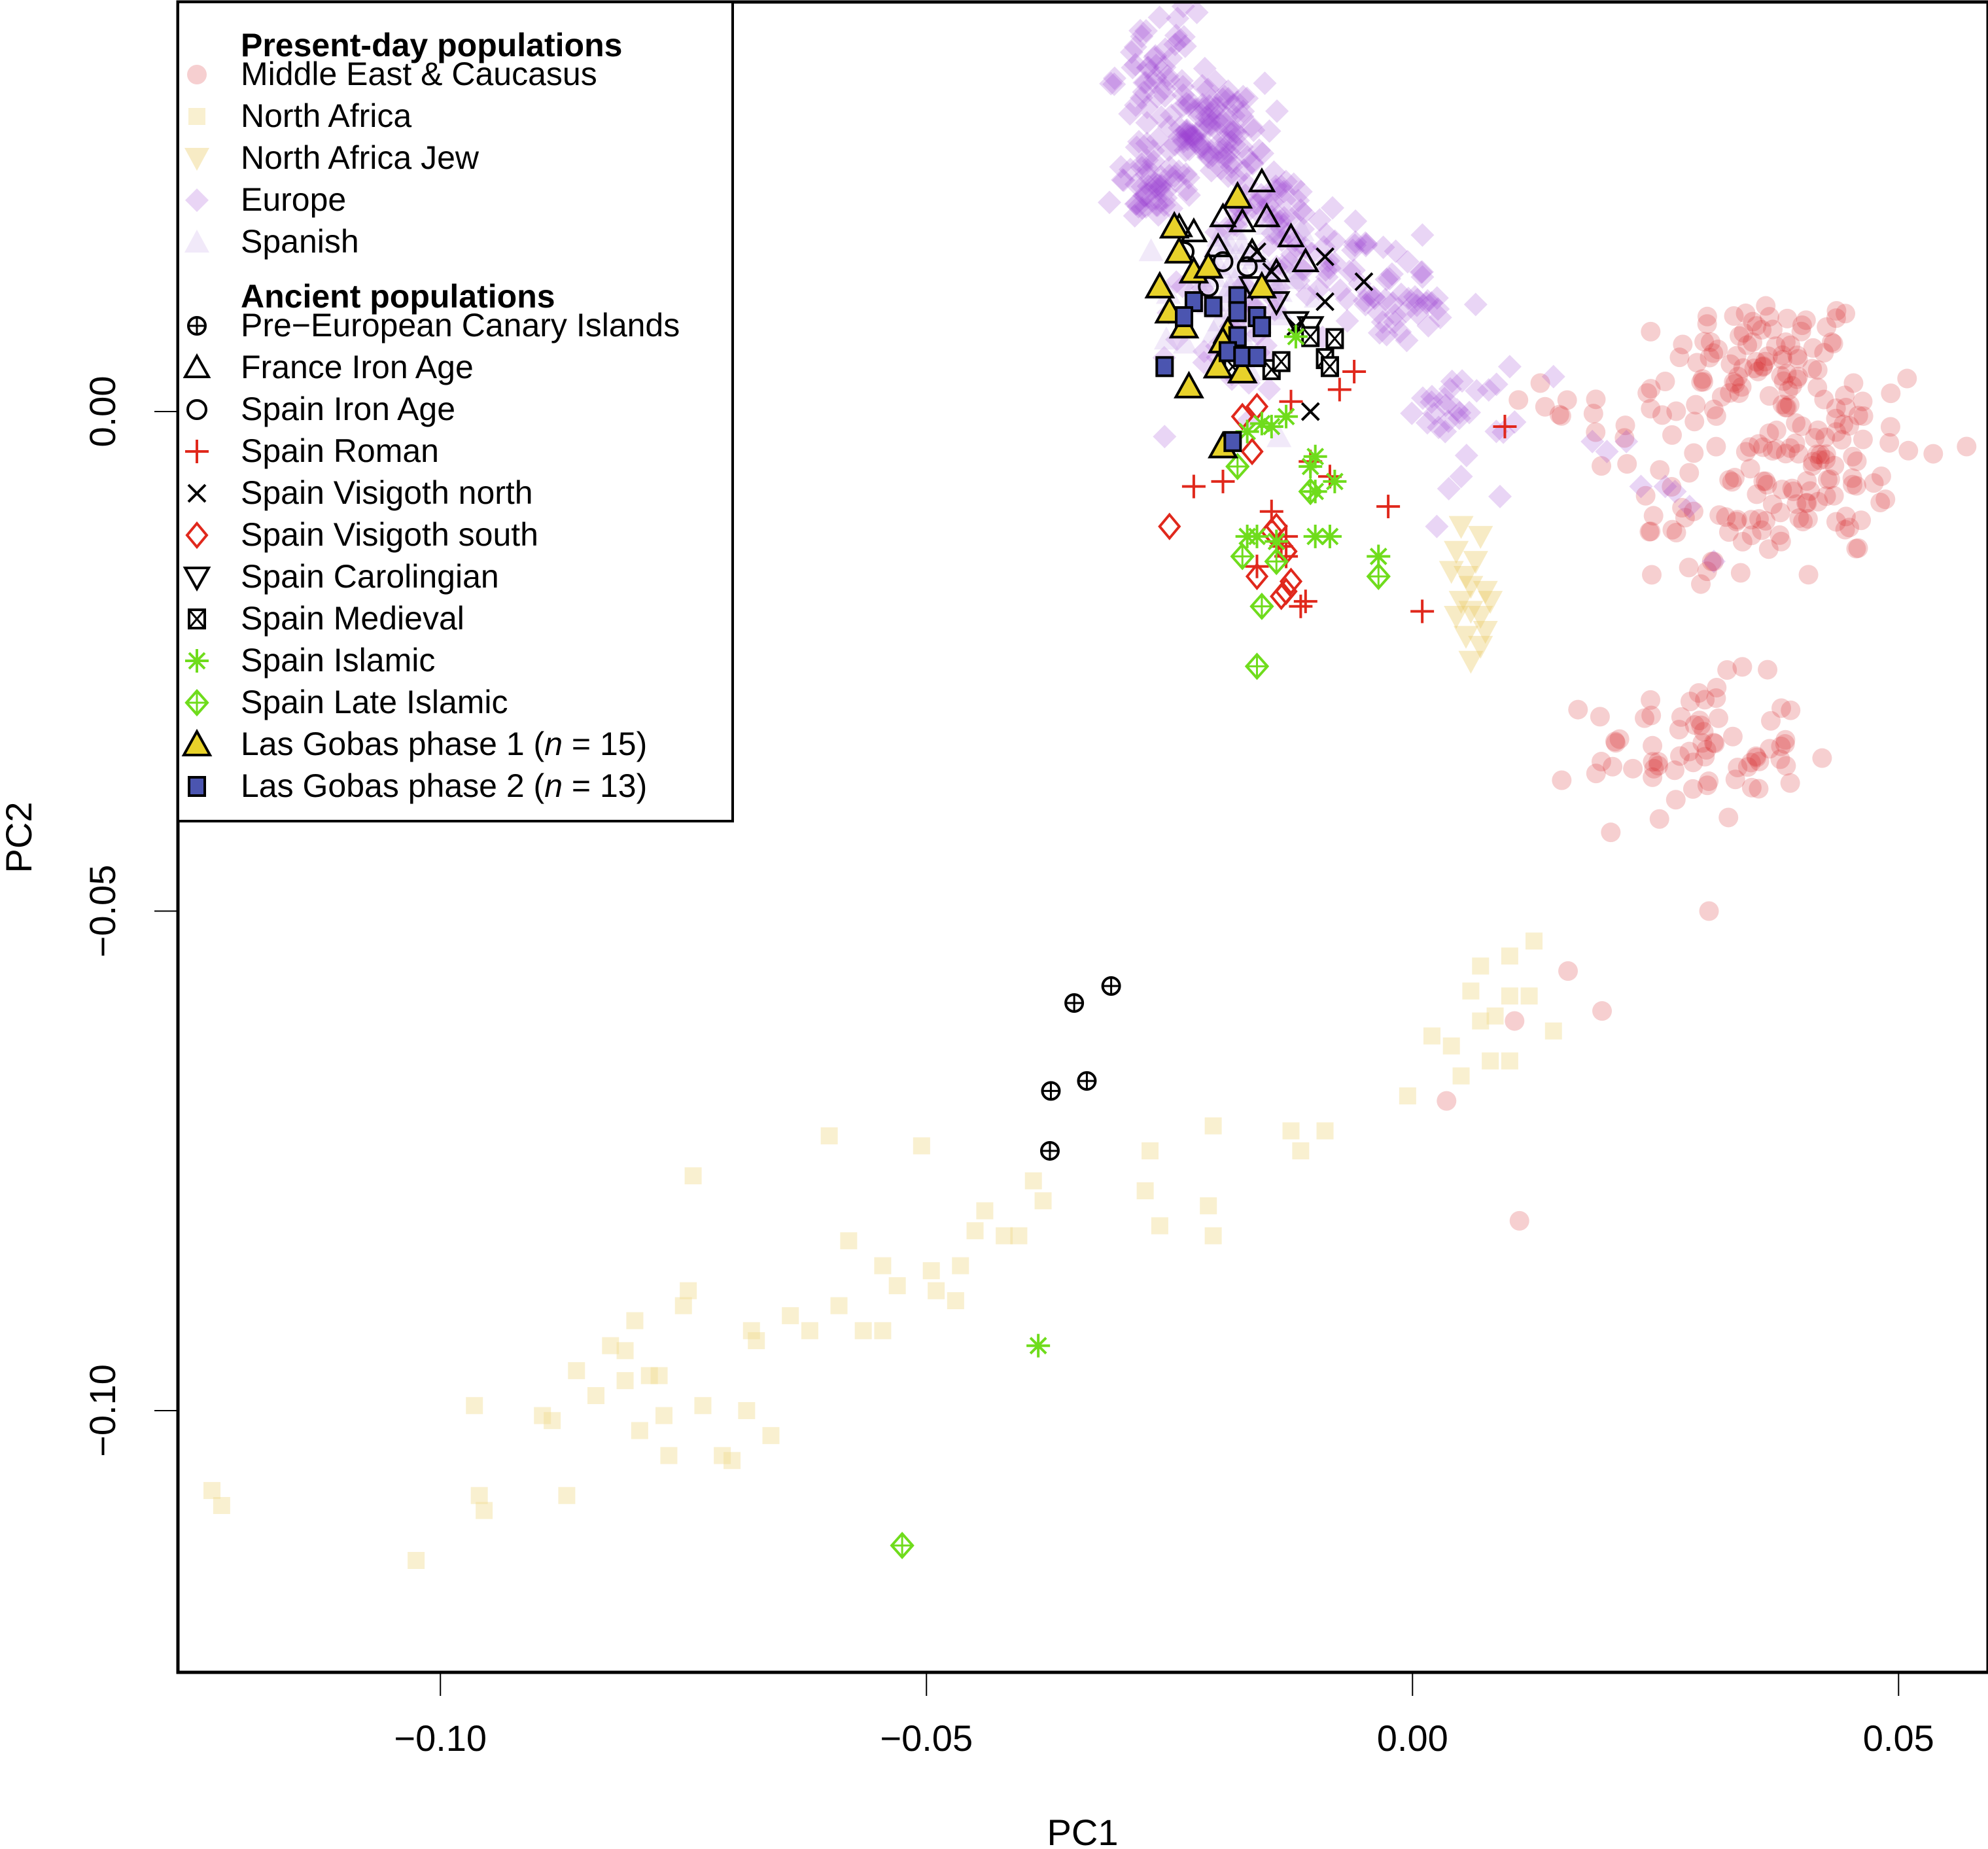 The width and height of the screenshot is (1988, 1849). Describe the element at coordinates (103, 911) in the screenshot. I see `y-tick-label: −0.05` at that location.